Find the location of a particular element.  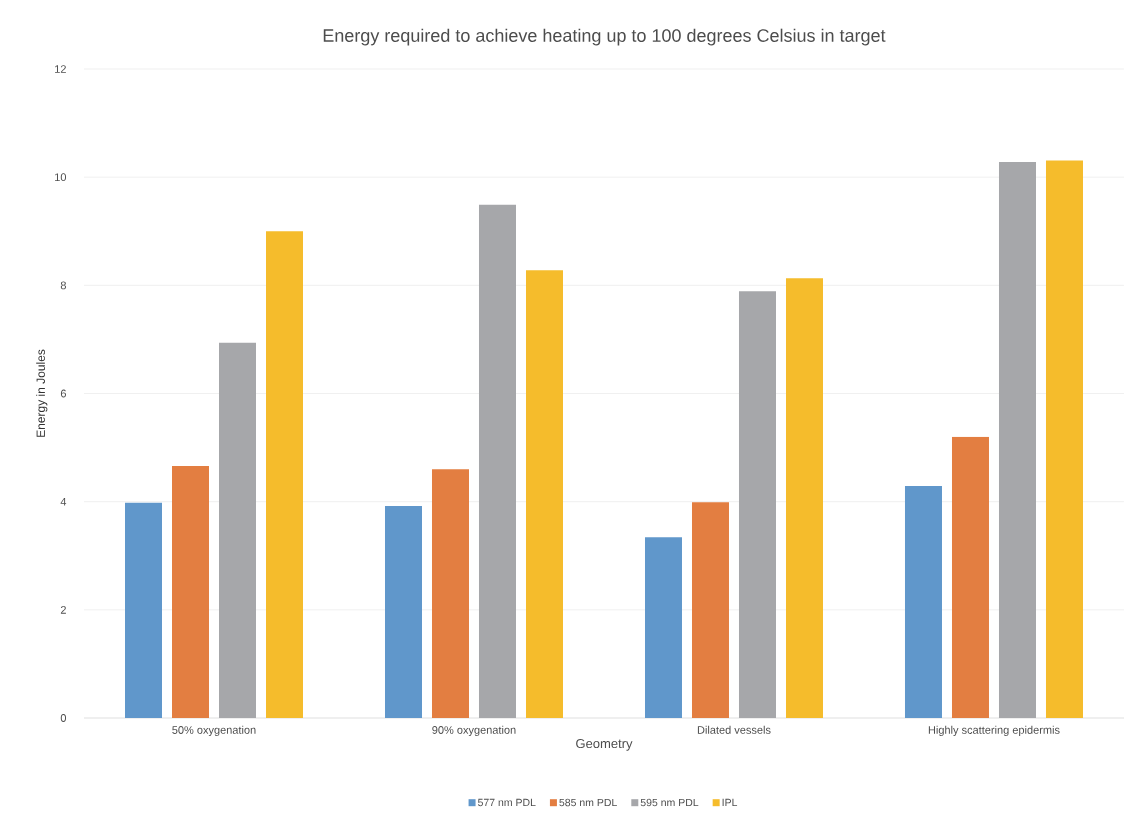

y-tick-label: 4 is located at coordinates (63, 501).